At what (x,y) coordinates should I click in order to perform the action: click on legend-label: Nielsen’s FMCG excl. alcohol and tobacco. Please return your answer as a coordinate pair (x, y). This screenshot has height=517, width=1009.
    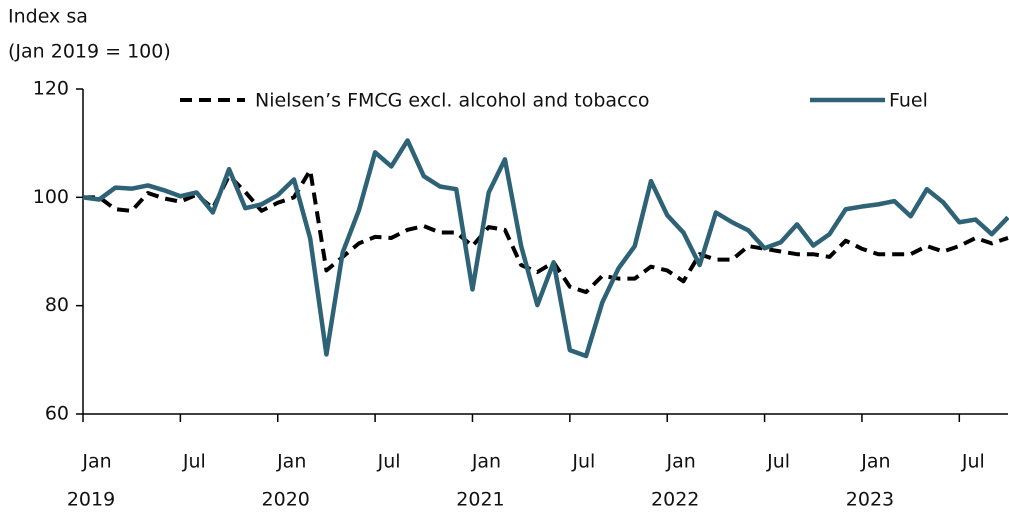
    Looking at the image, I should click on (452, 101).